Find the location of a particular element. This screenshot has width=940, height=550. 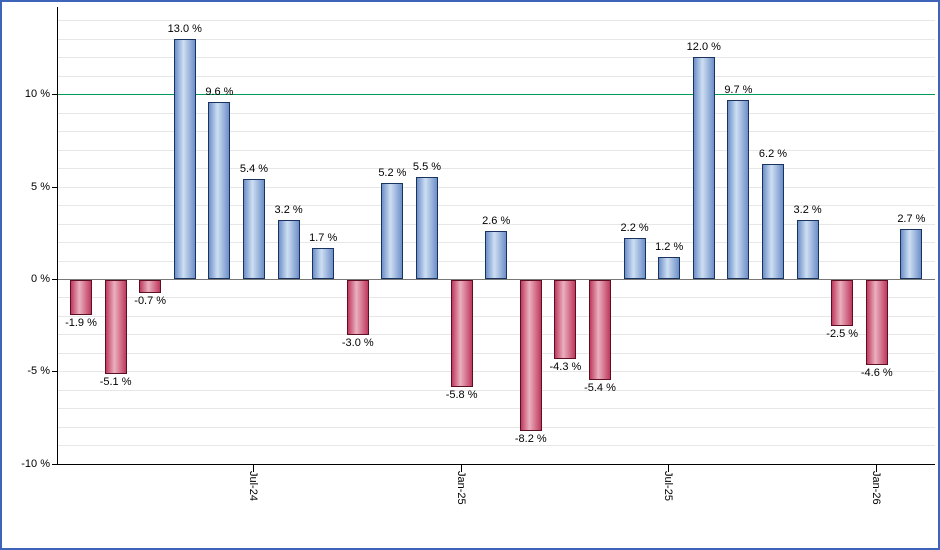

bar-value-label: 13.0 % is located at coordinates (184, 28).